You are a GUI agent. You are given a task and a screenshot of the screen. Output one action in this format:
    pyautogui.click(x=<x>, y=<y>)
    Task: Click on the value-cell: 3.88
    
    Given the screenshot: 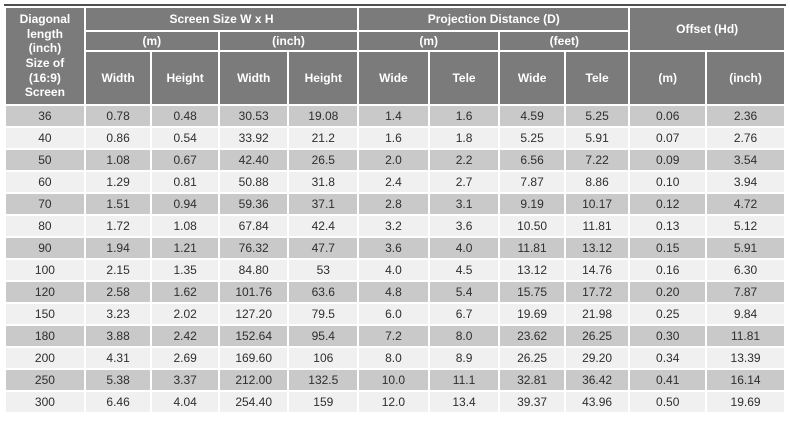 What is the action you would take?
    pyautogui.click(x=118, y=336)
    